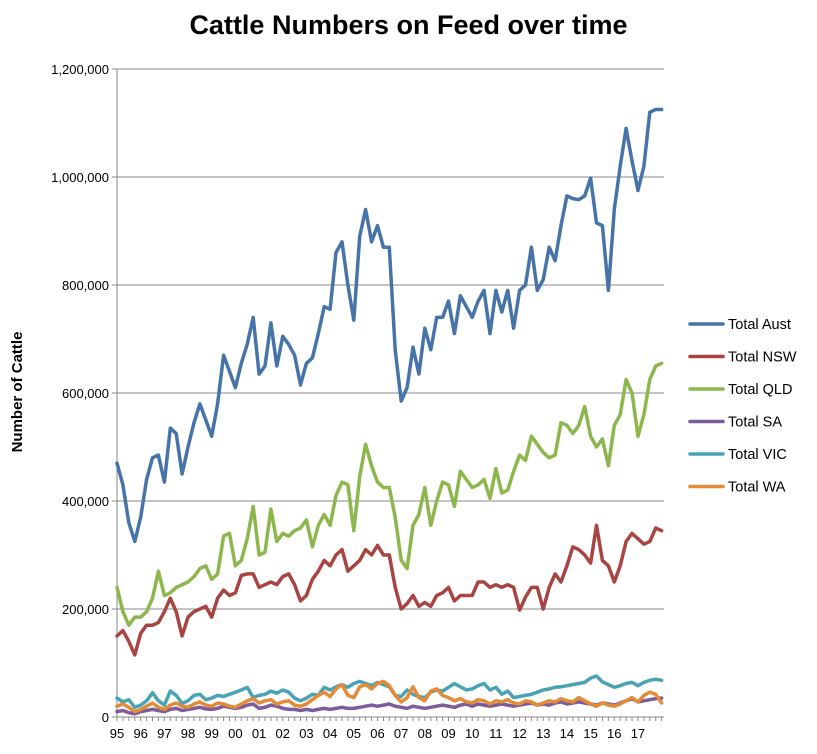  Describe the element at coordinates (211, 733) in the screenshot. I see `x-tick-label: 99` at that location.